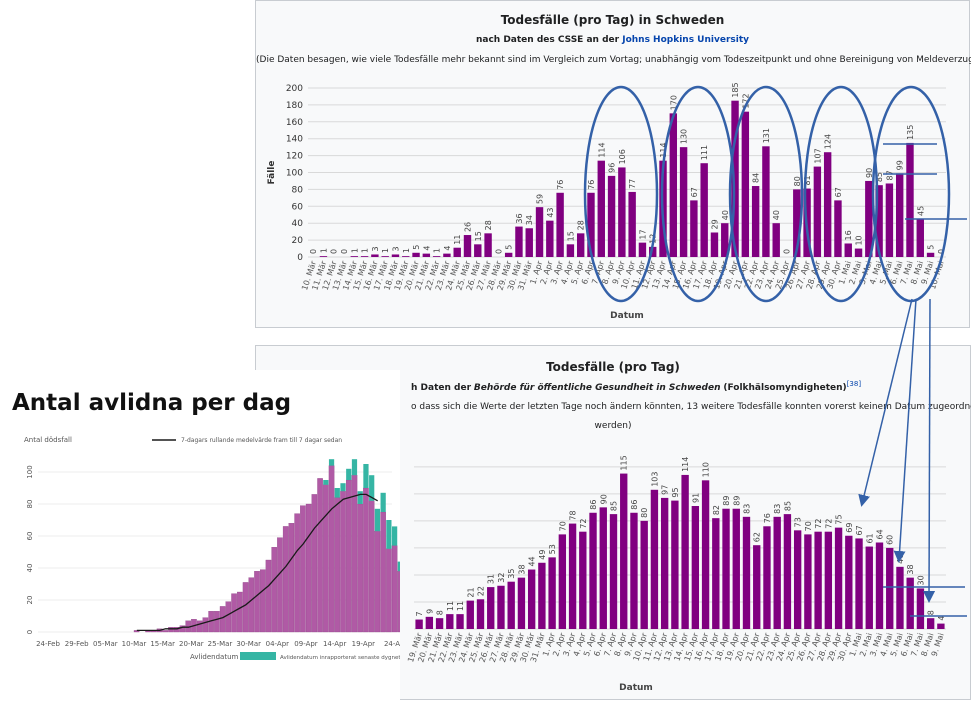  What do you see at coordinates (294, 123) in the screenshot?
I see `y-tick-label: 160` at bounding box center [294, 123].